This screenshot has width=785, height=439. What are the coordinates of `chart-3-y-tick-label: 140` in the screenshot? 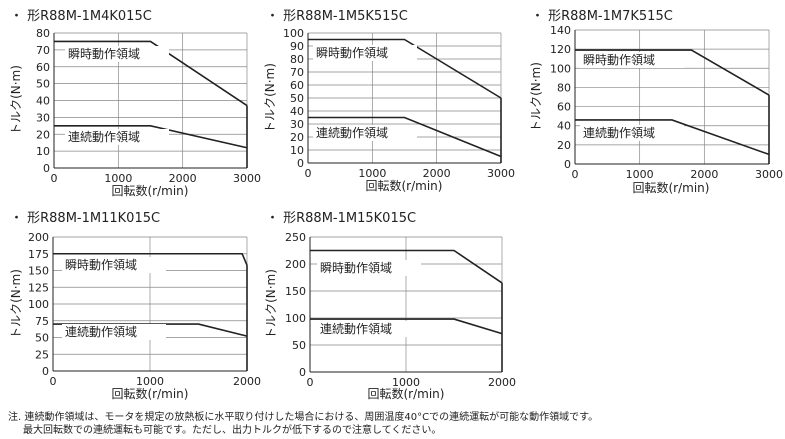 It's located at (560, 30).